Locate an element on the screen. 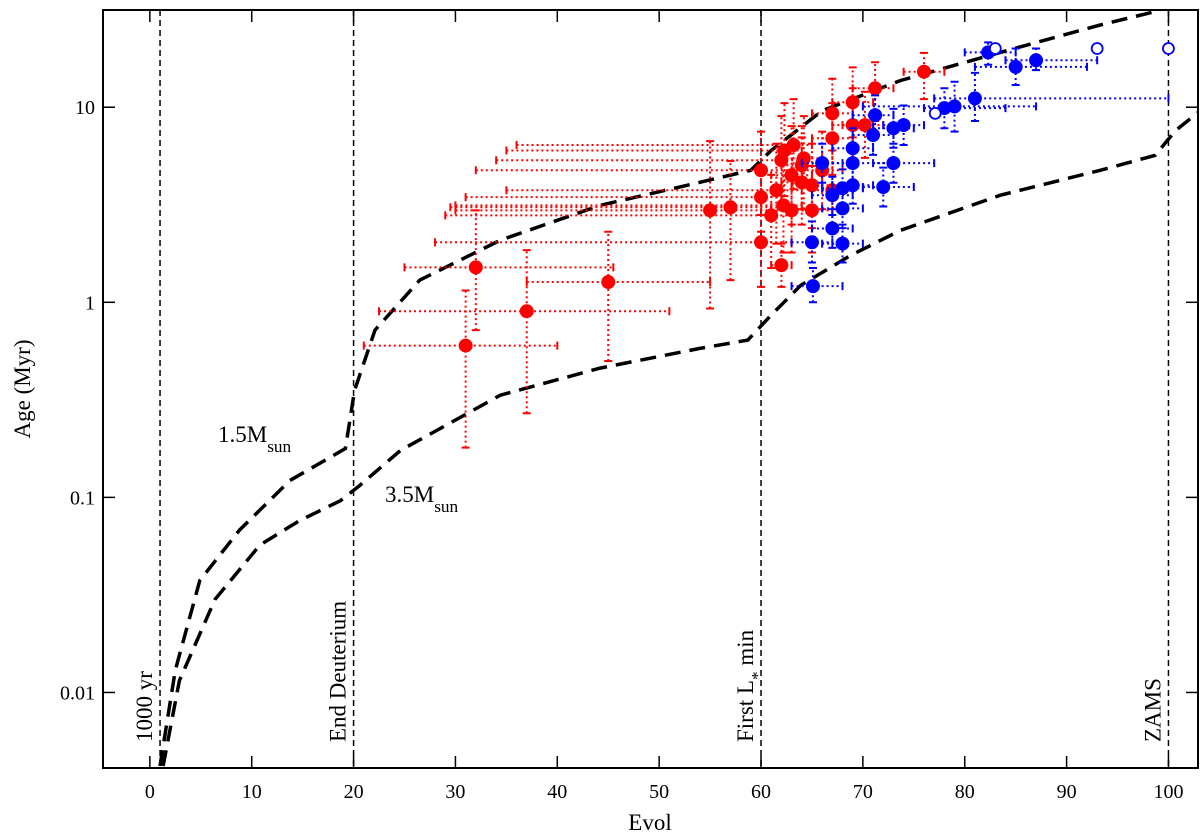 The image size is (1200, 835). x-tick-label: 0 is located at coordinates (150, 792).